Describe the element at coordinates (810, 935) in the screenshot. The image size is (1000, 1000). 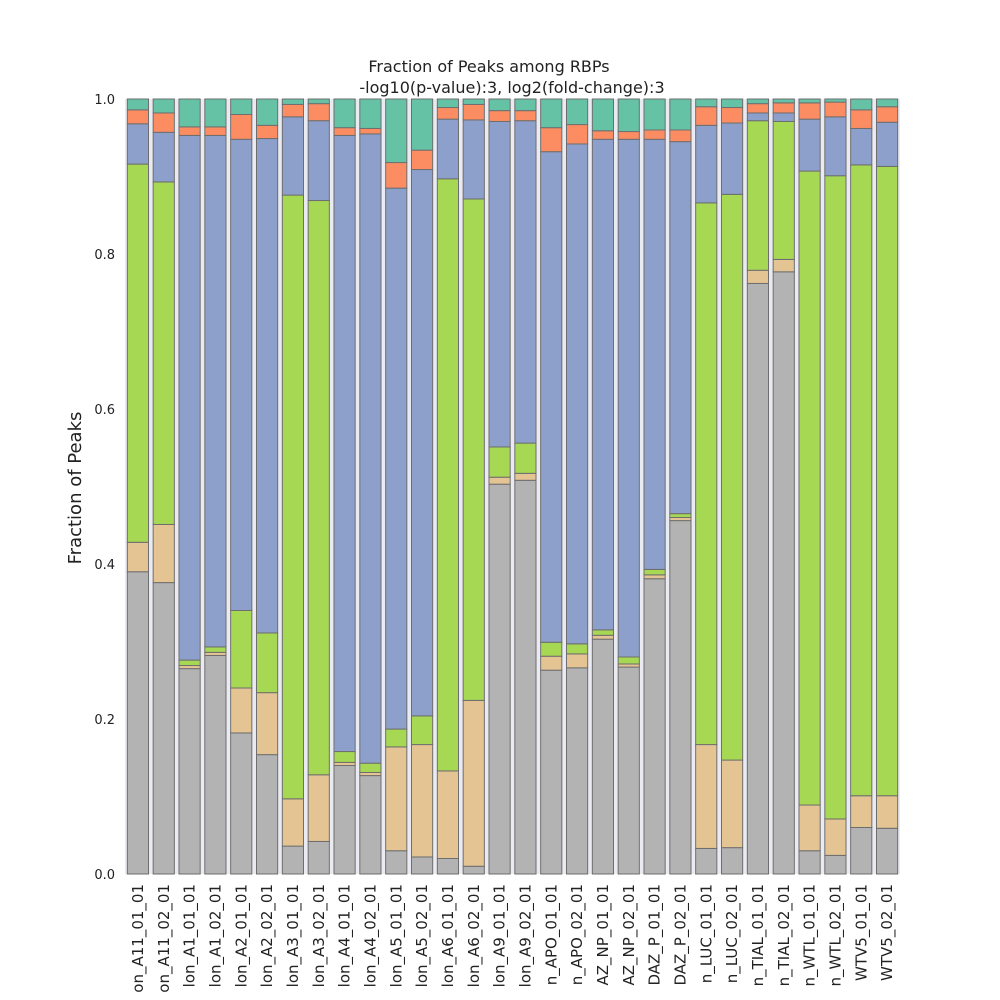
I see `x-tick-label-26: n_WTL_01_01` at that location.